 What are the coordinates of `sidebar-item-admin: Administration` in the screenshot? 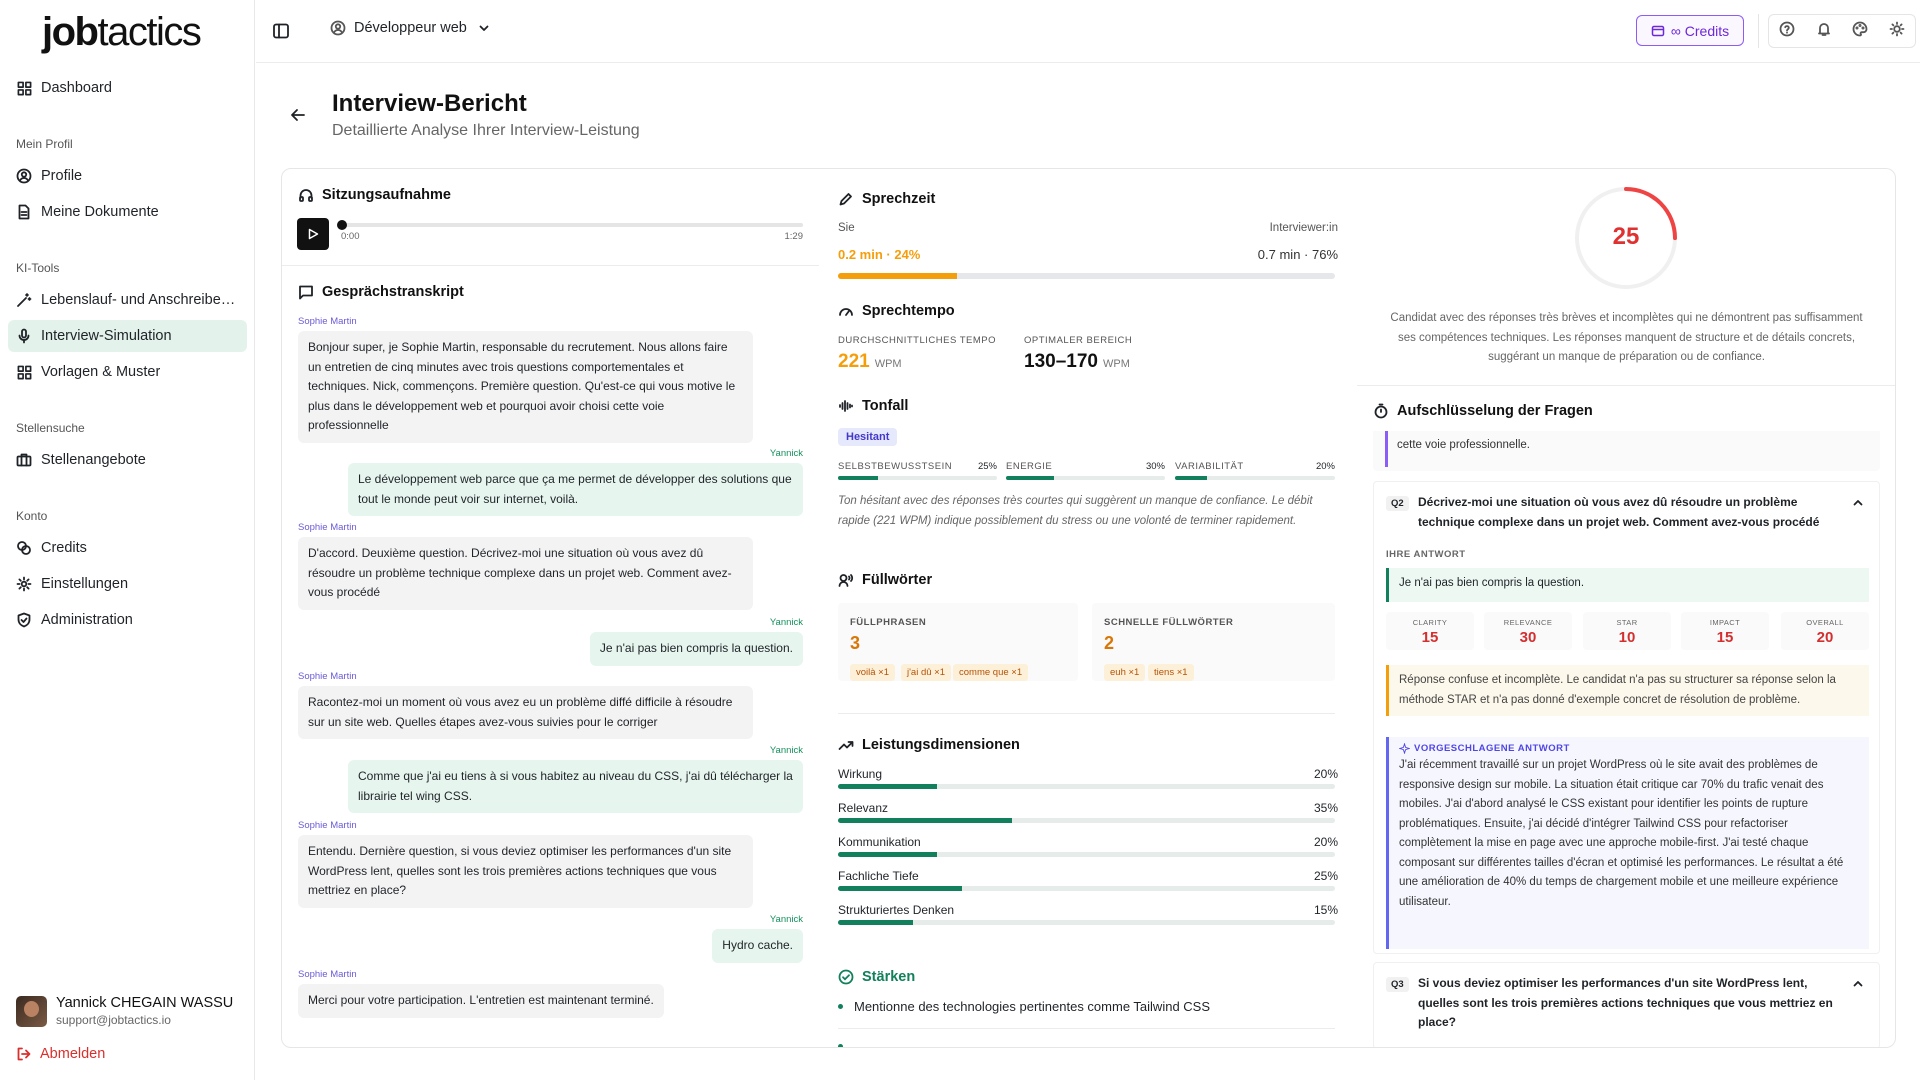 It's located at (127, 620).